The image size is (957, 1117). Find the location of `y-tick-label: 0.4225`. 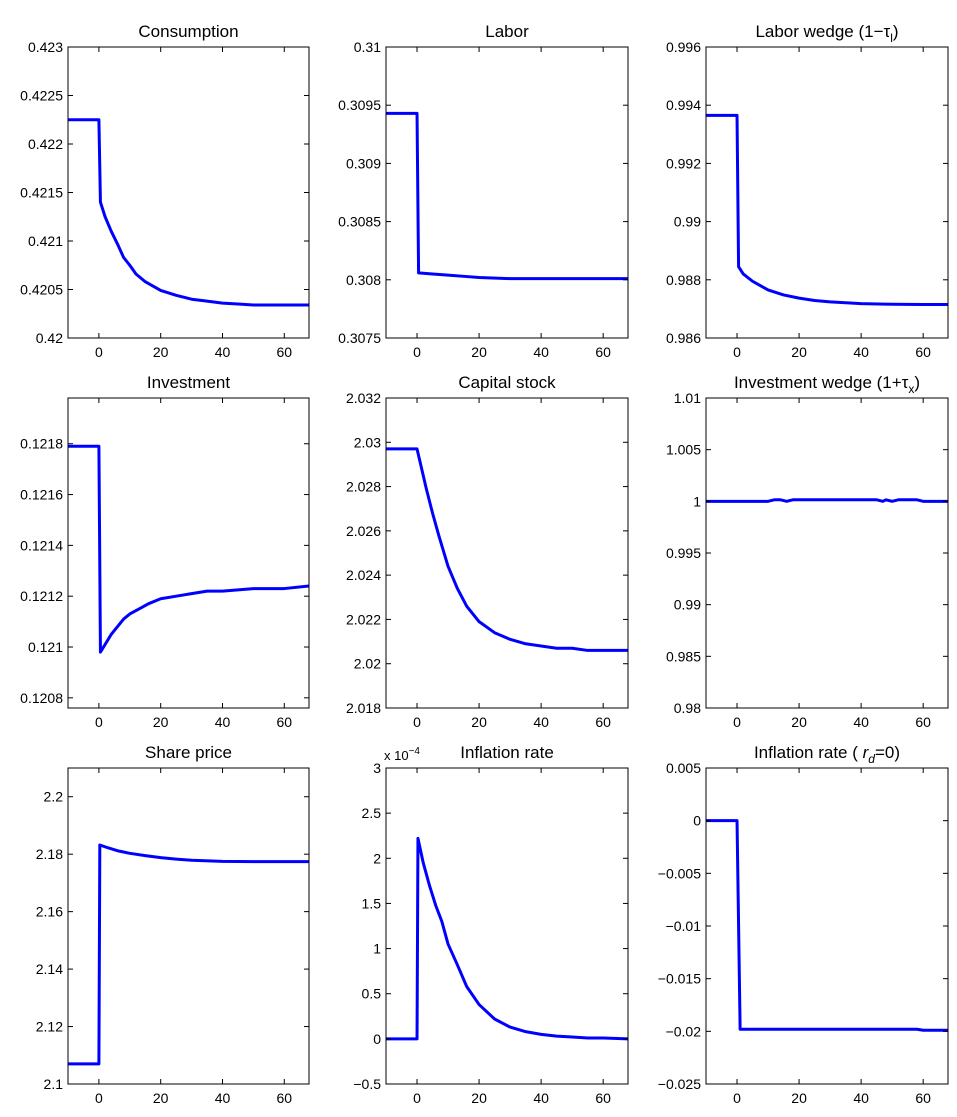

y-tick-label: 0.4225 is located at coordinates (41, 96).